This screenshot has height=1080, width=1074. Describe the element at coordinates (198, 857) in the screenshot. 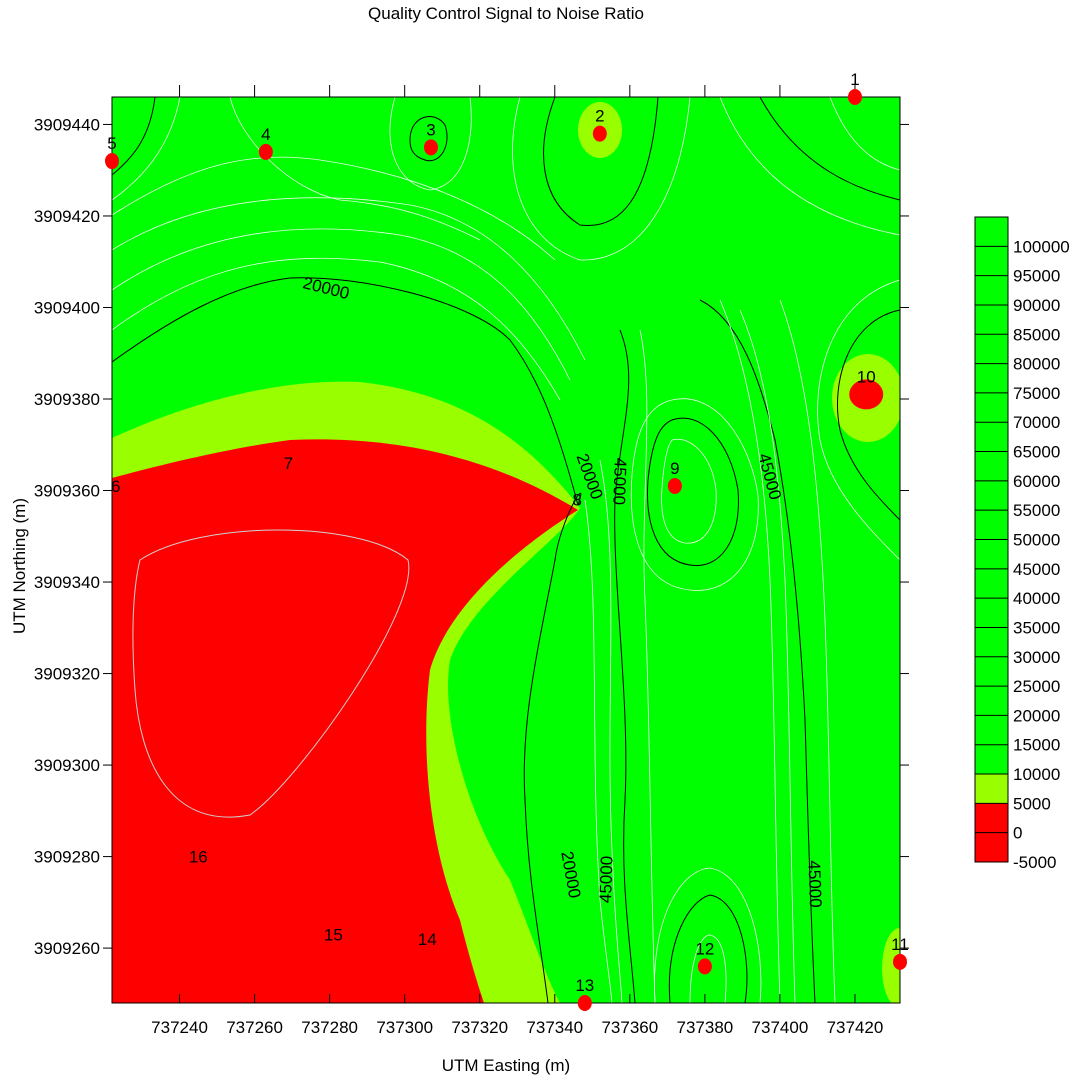

I see `station-label: 16` at that location.